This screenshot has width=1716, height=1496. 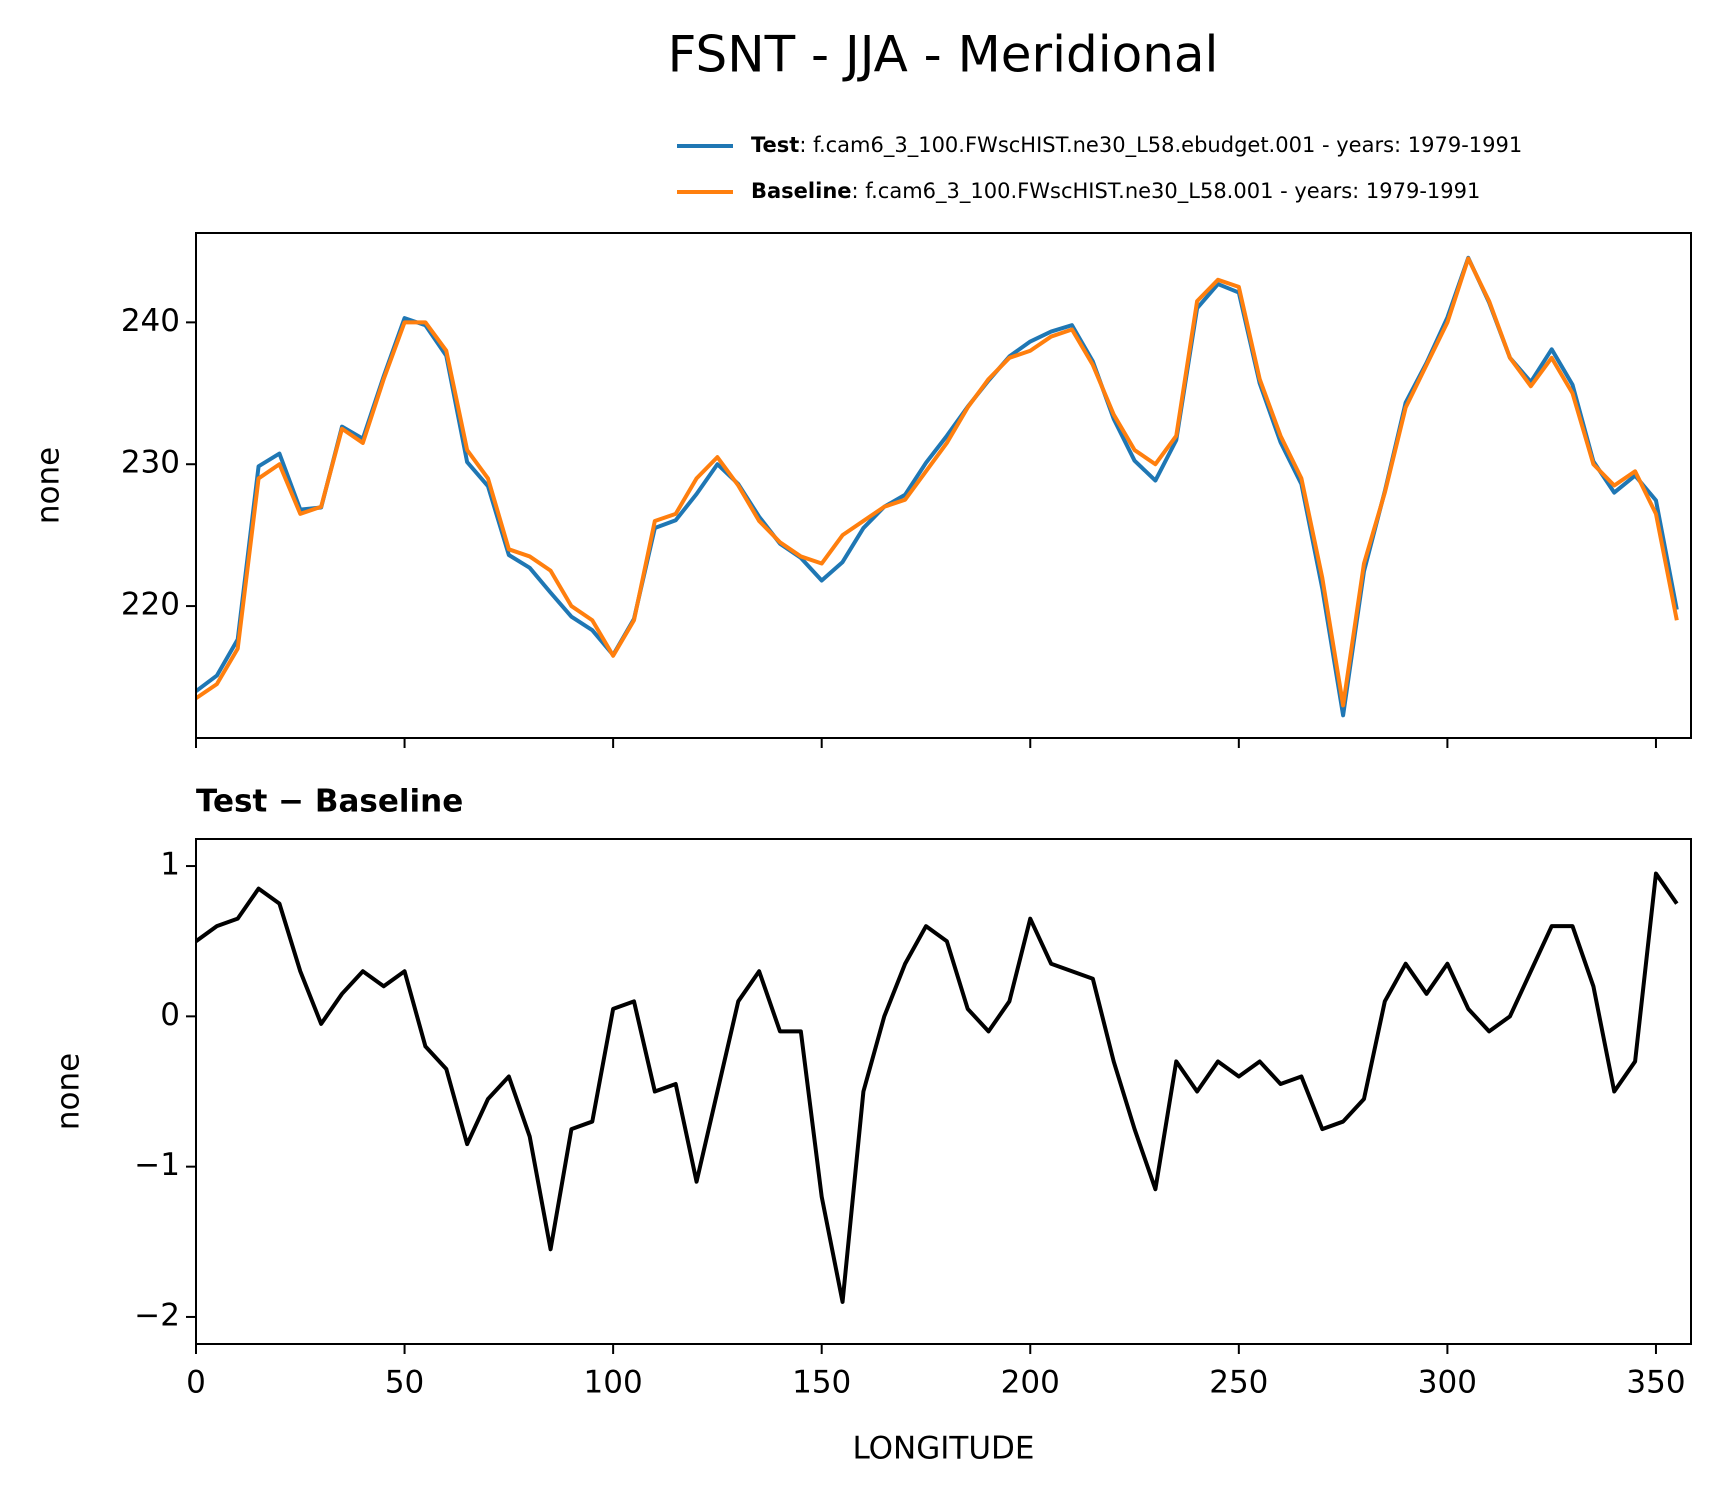 I want to click on axes-title: Test − Baseline, so click(x=329, y=802).